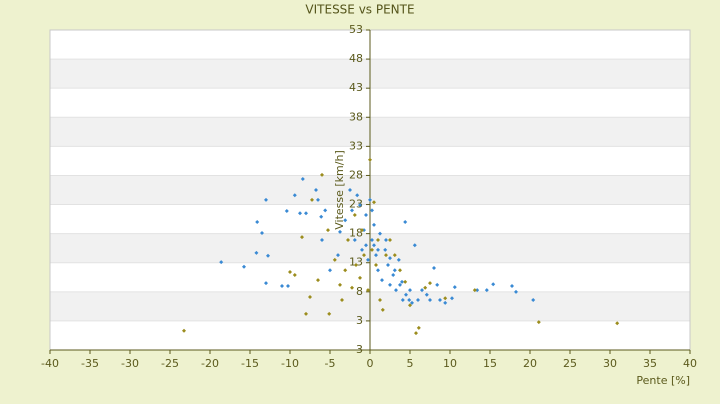 This screenshot has height=404, width=720. Describe the element at coordinates (410, 363) in the screenshot. I see `x-tick-label: 5` at that location.